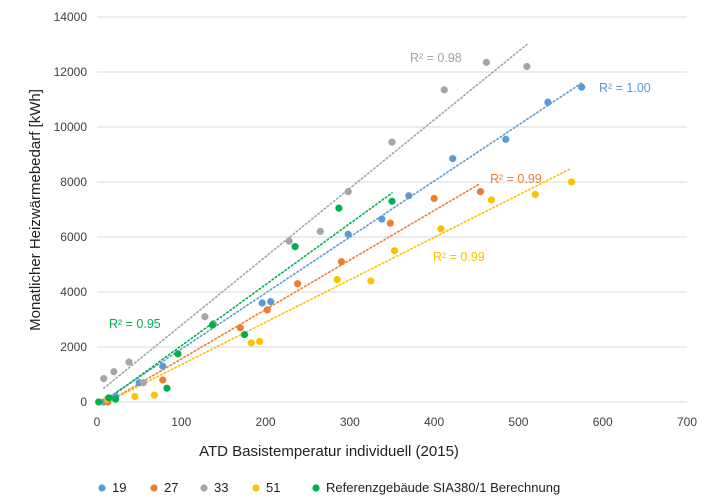 This screenshot has width=703, height=504. I want to click on x-tick-label: 0, so click(97, 422).